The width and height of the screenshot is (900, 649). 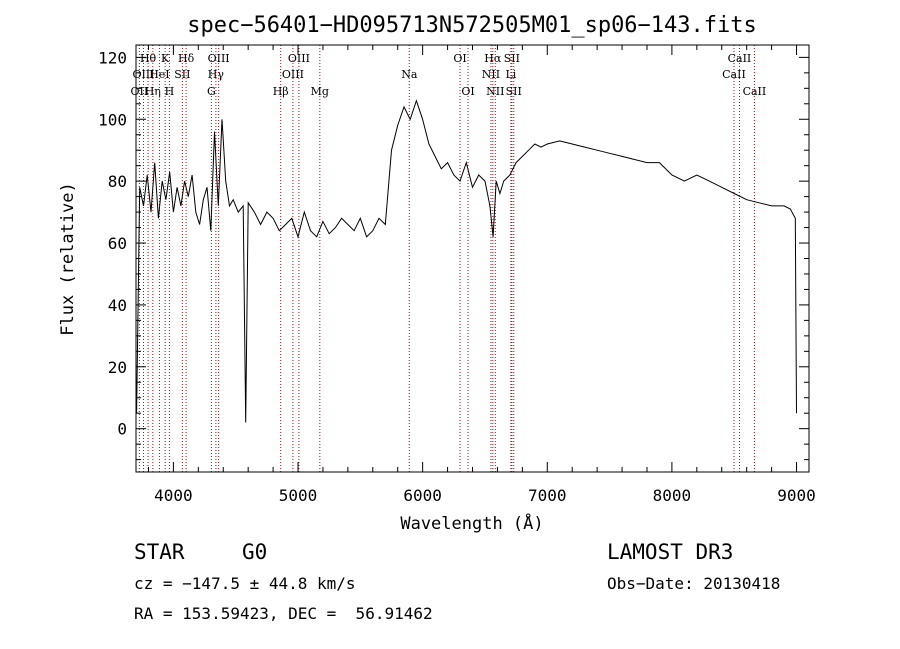 What do you see at coordinates (159, 552) in the screenshot?
I see `object-class: STAR` at bounding box center [159, 552].